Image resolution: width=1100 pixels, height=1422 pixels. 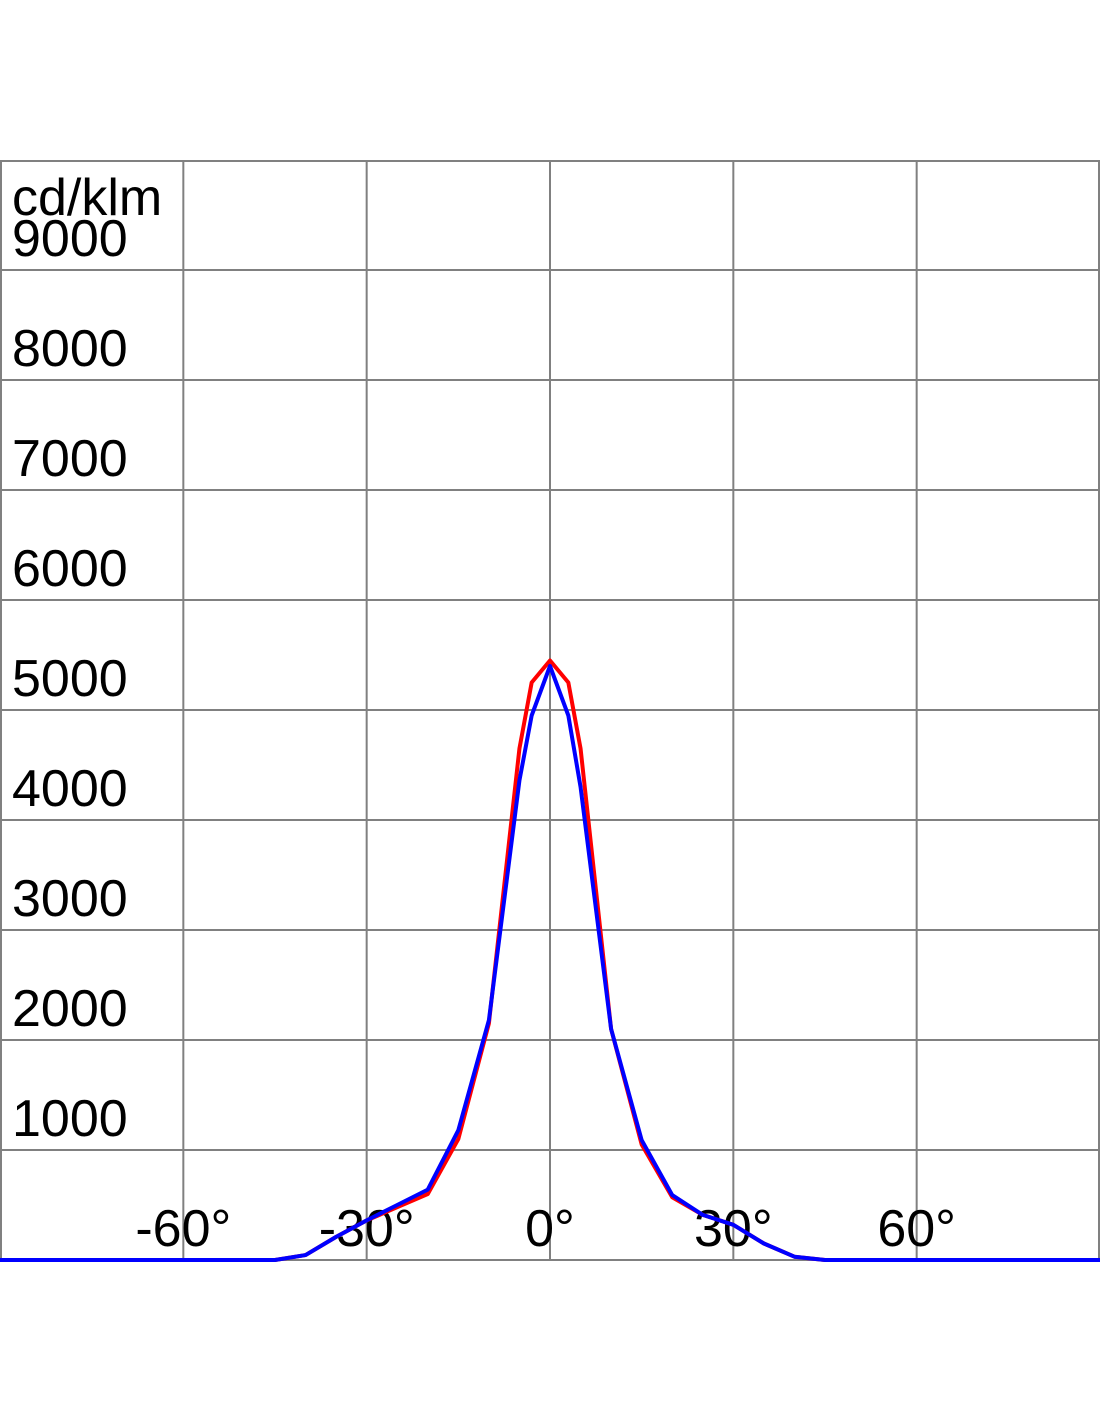 What do you see at coordinates (70, 789) in the screenshot?
I see `y-tick-label: 4000` at bounding box center [70, 789].